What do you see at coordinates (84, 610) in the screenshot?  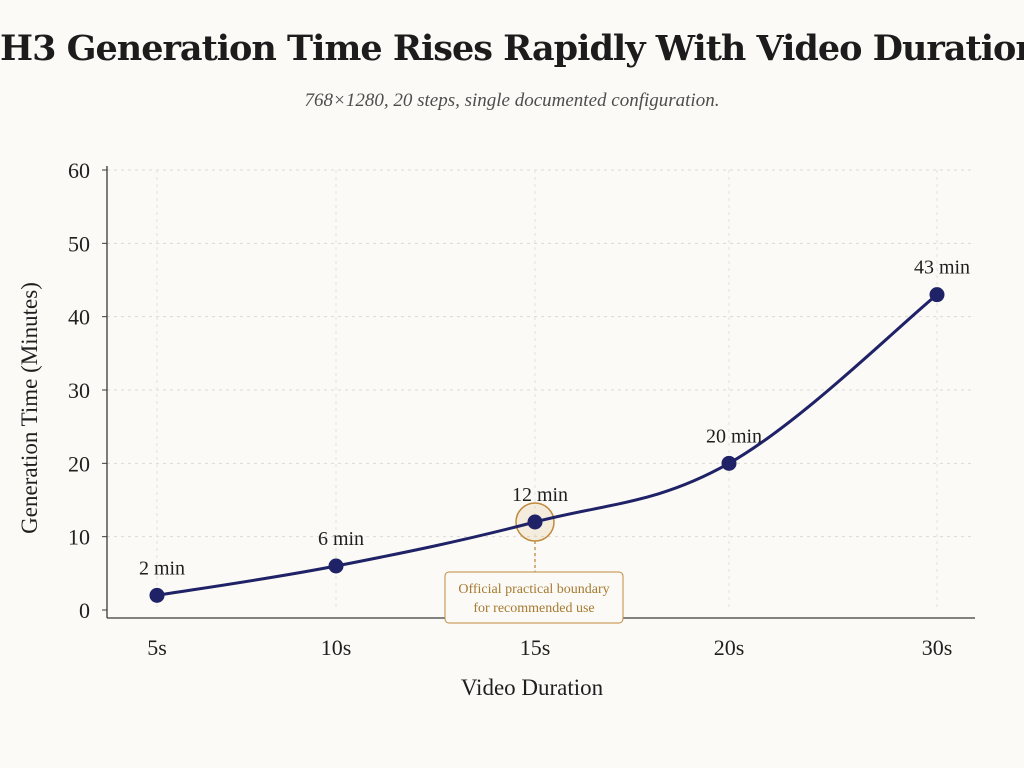 I see `y-tick-label: 0` at bounding box center [84, 610].